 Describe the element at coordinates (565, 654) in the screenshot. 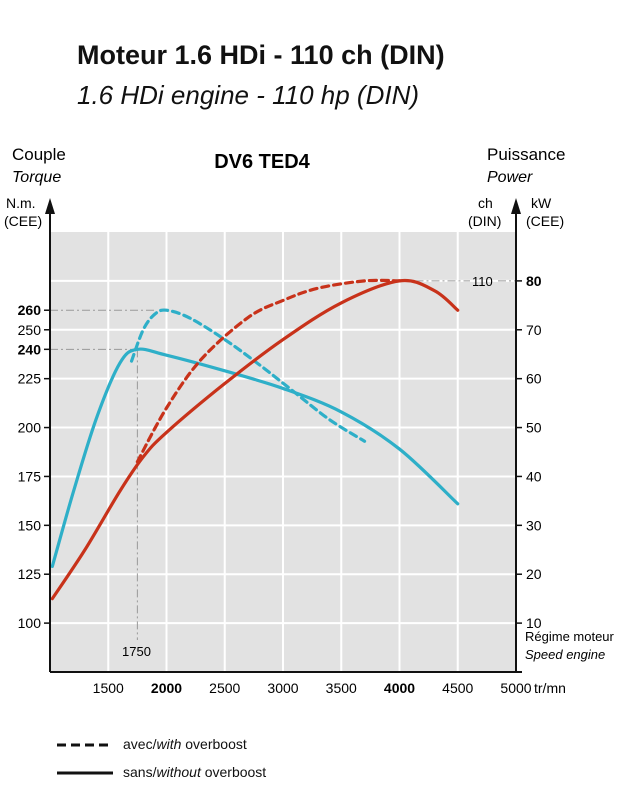

I see `speed-axis-label-en: Speed engine` at that location.